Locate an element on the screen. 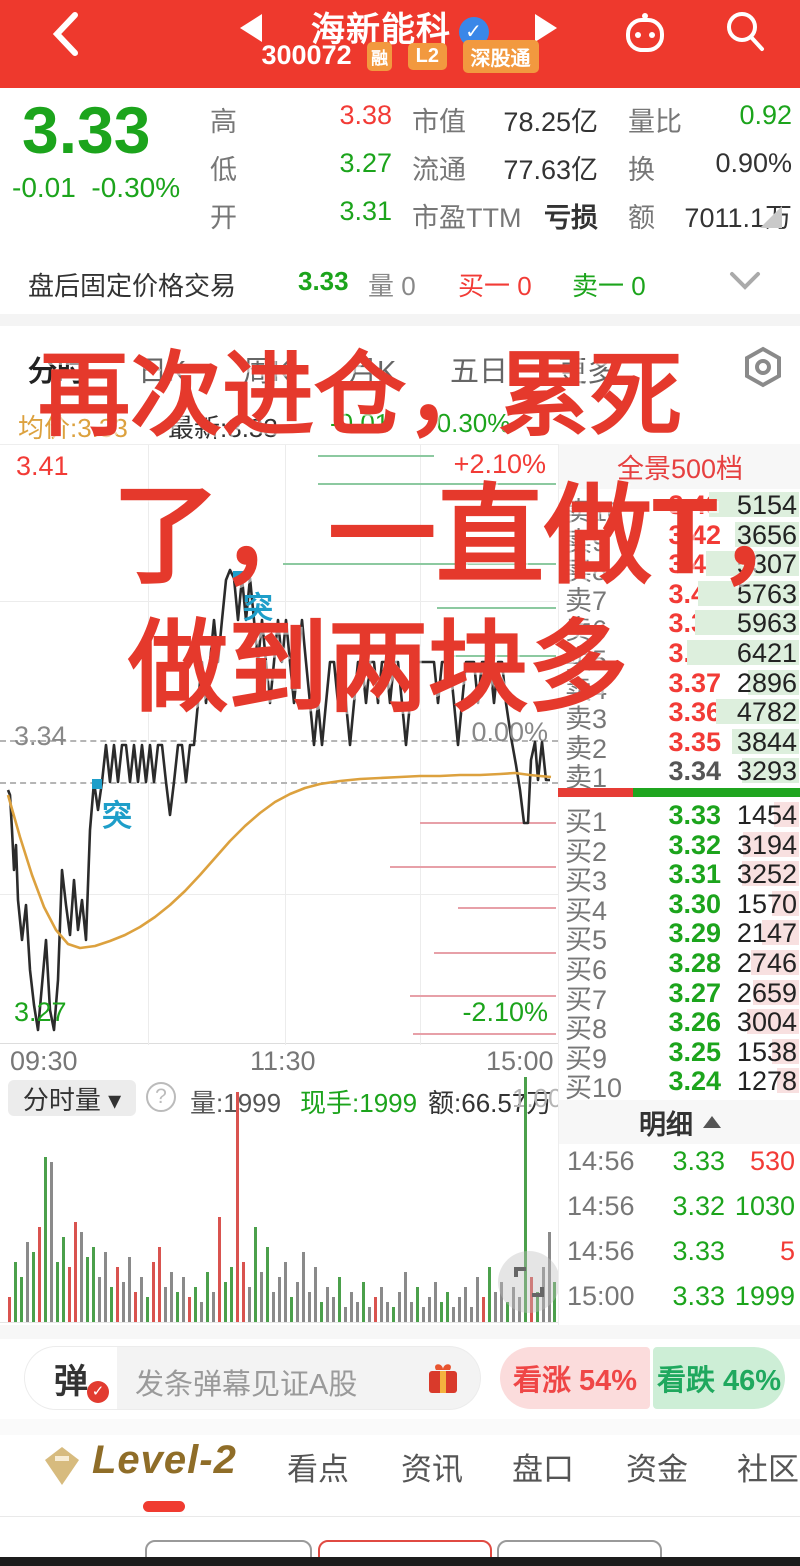 The width and height of the screenshot is (800, 1566). app-header: 海新能科 ✓ 300072 融 L2 深股通 is located at coordinates (400, 44).